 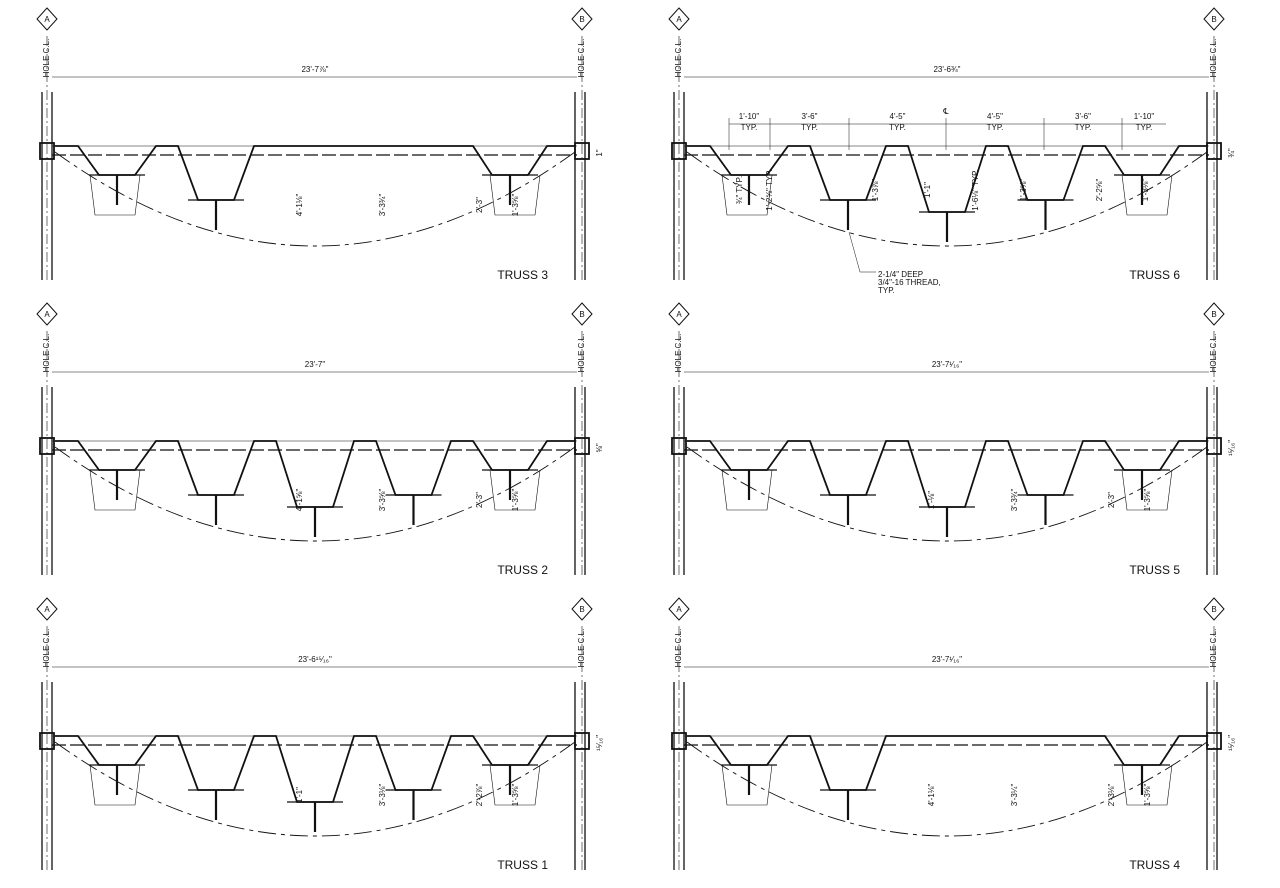 I want to click on truss-title: TRUSS 3, so click(x=522, y=275).